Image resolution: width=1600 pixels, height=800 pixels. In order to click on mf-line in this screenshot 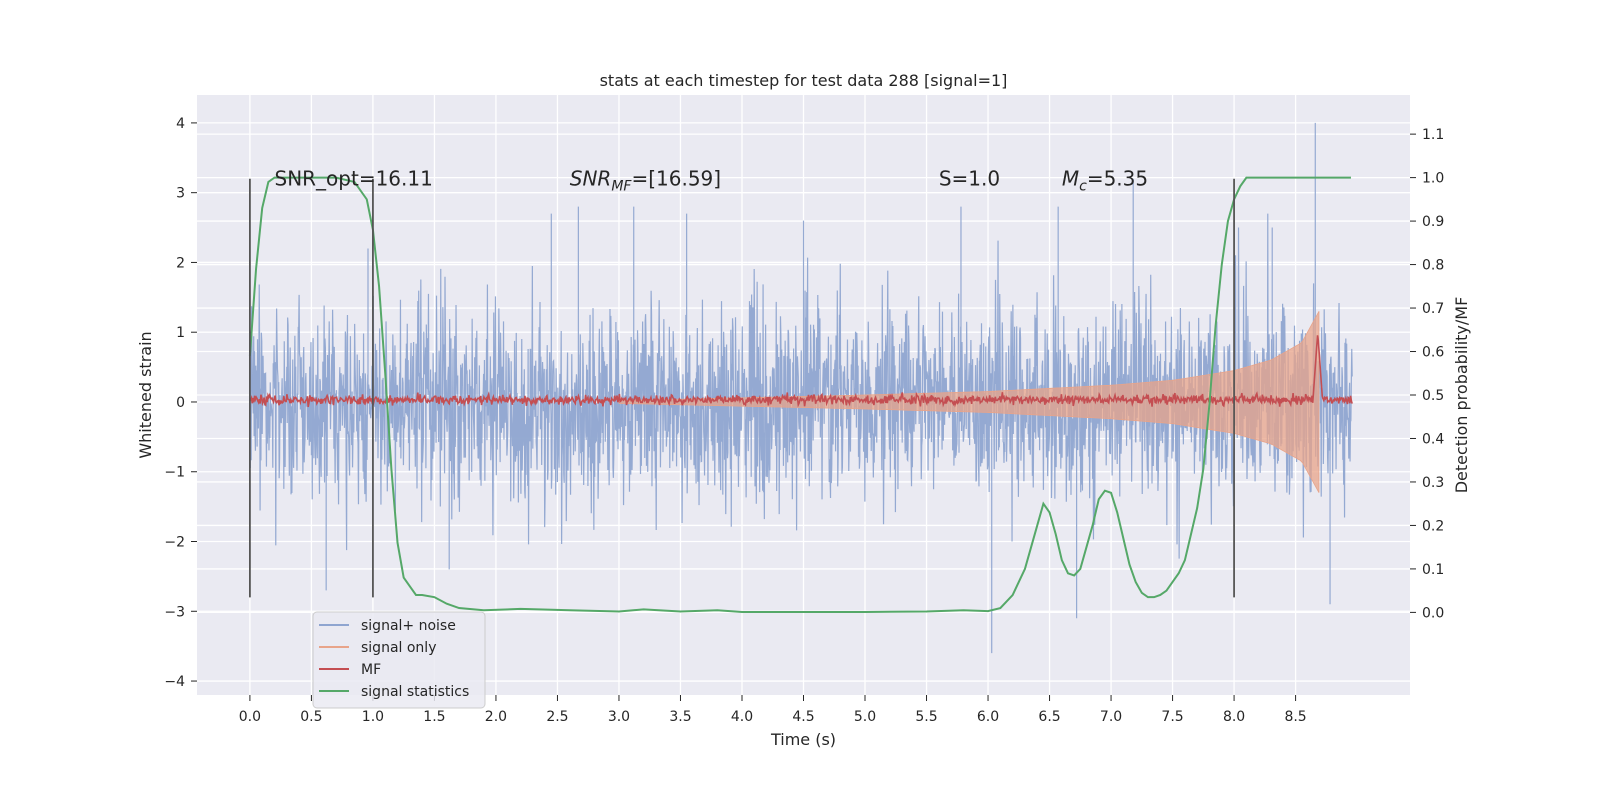, I will do `click(801, 371)`.